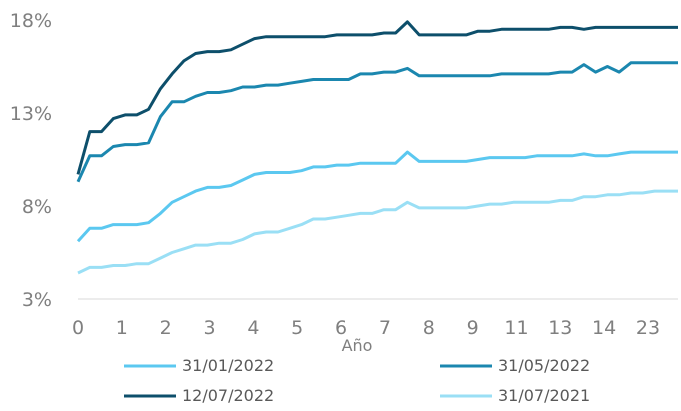  Describe the element at coordinates (473, 328) in the screenshot. I see `x-tick-label: 9` at that location.